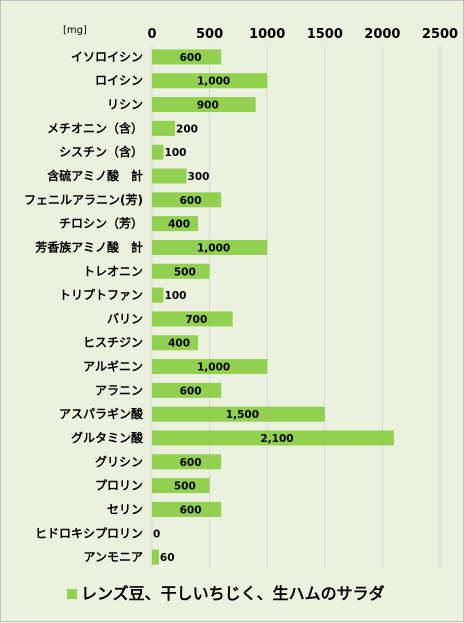 Image resolution: width=464 pixels, height=623 pixels. What do you see at coordinates (242, 415) in the screenshot?
I see `data-label: 1,500` at bounding box center [242, 415].